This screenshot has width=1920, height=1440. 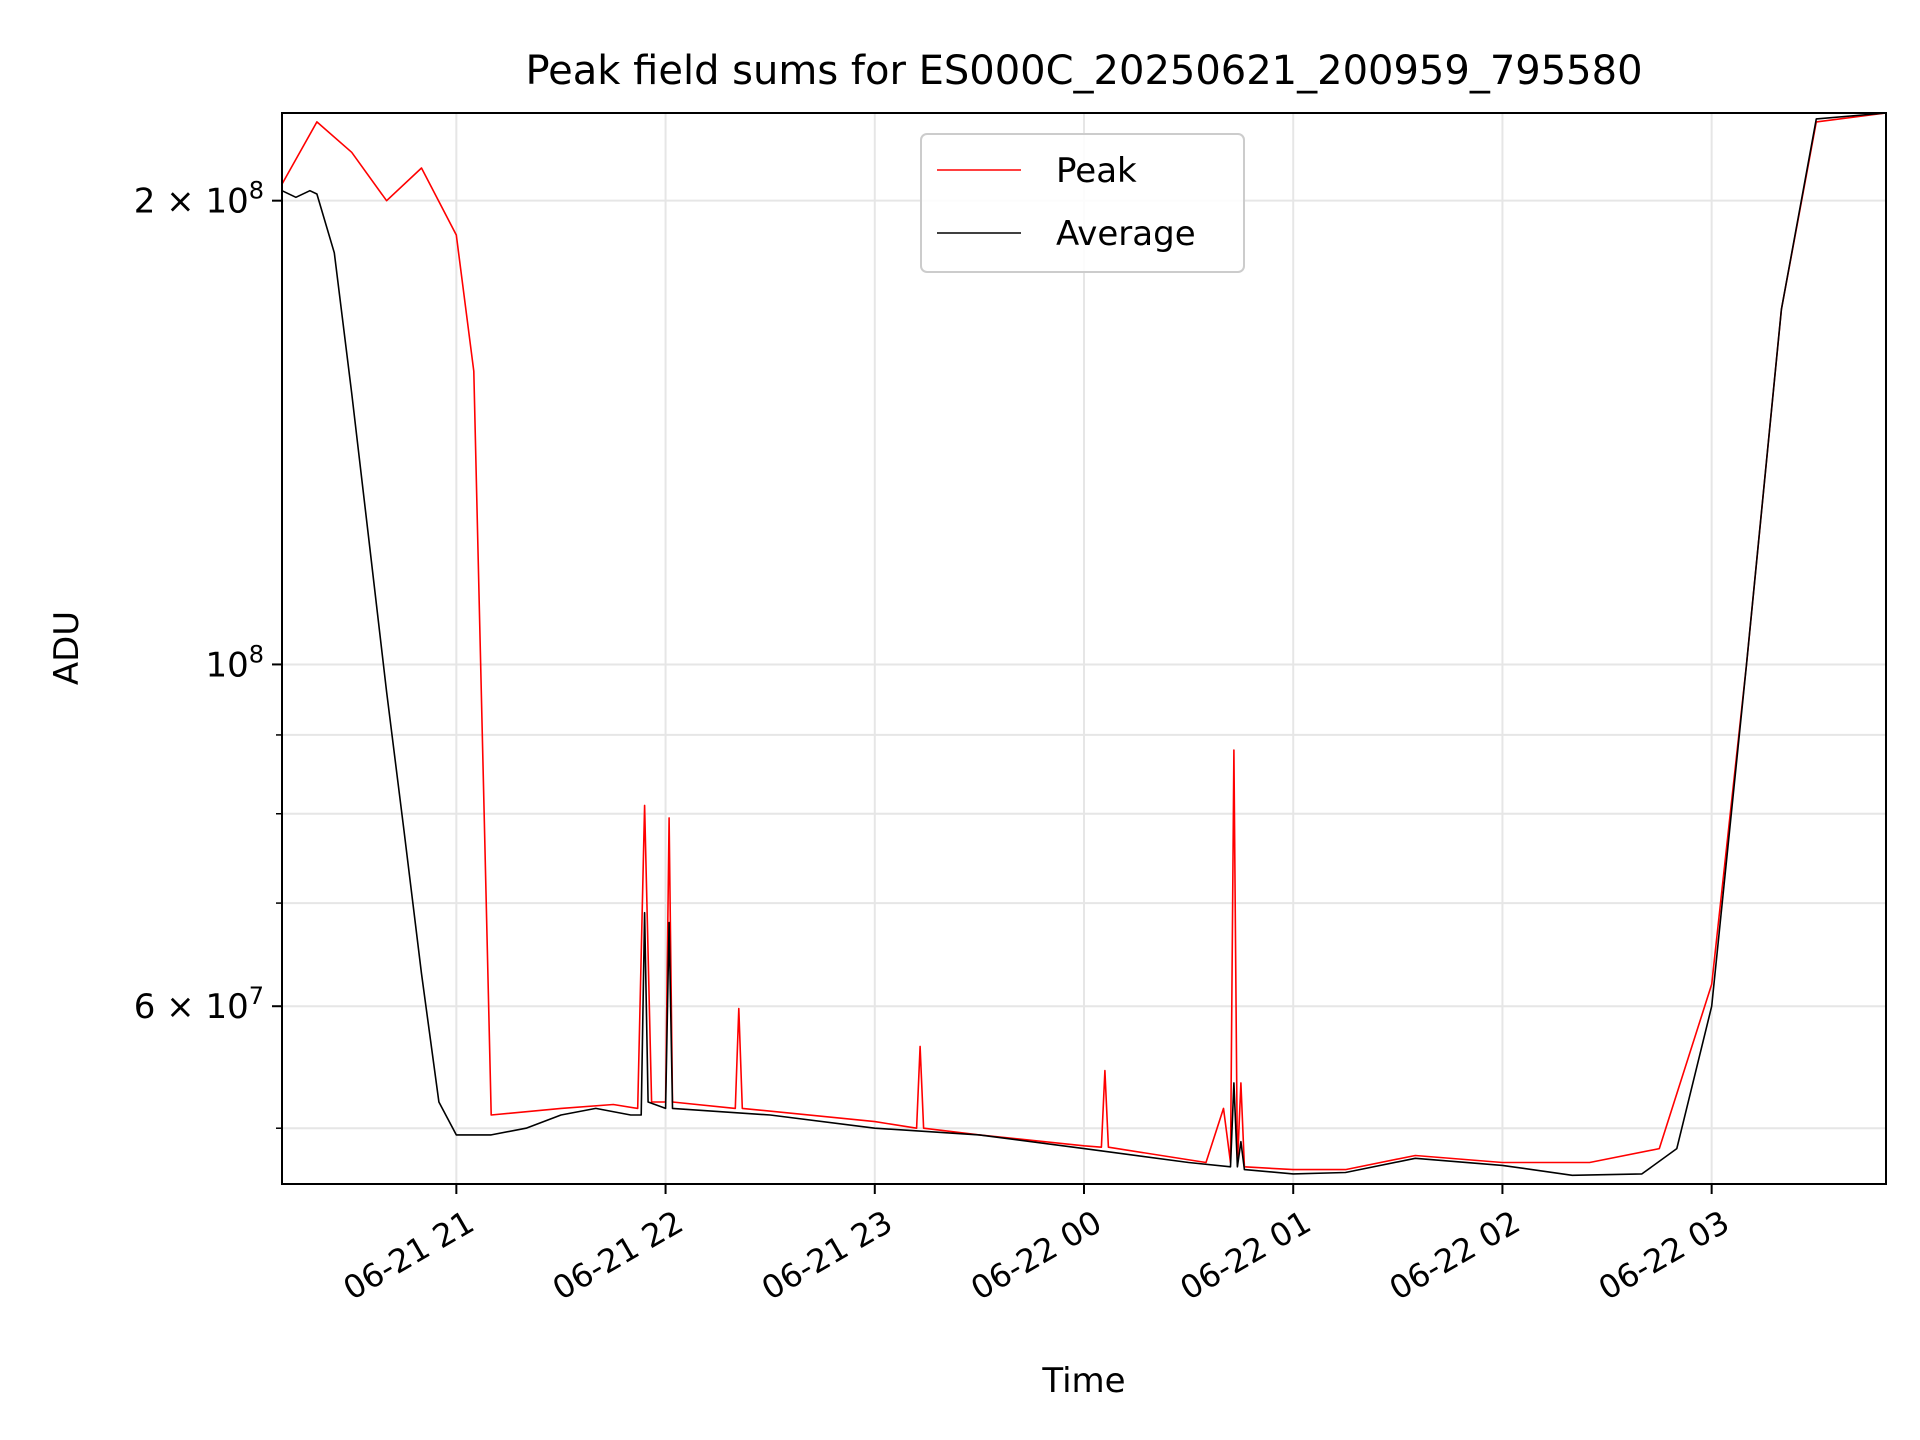 What do you see at coordinates (199, 199) in the screenshot?
I see `y-tick-label: 2 × 108` at bounding box center [199, 199].